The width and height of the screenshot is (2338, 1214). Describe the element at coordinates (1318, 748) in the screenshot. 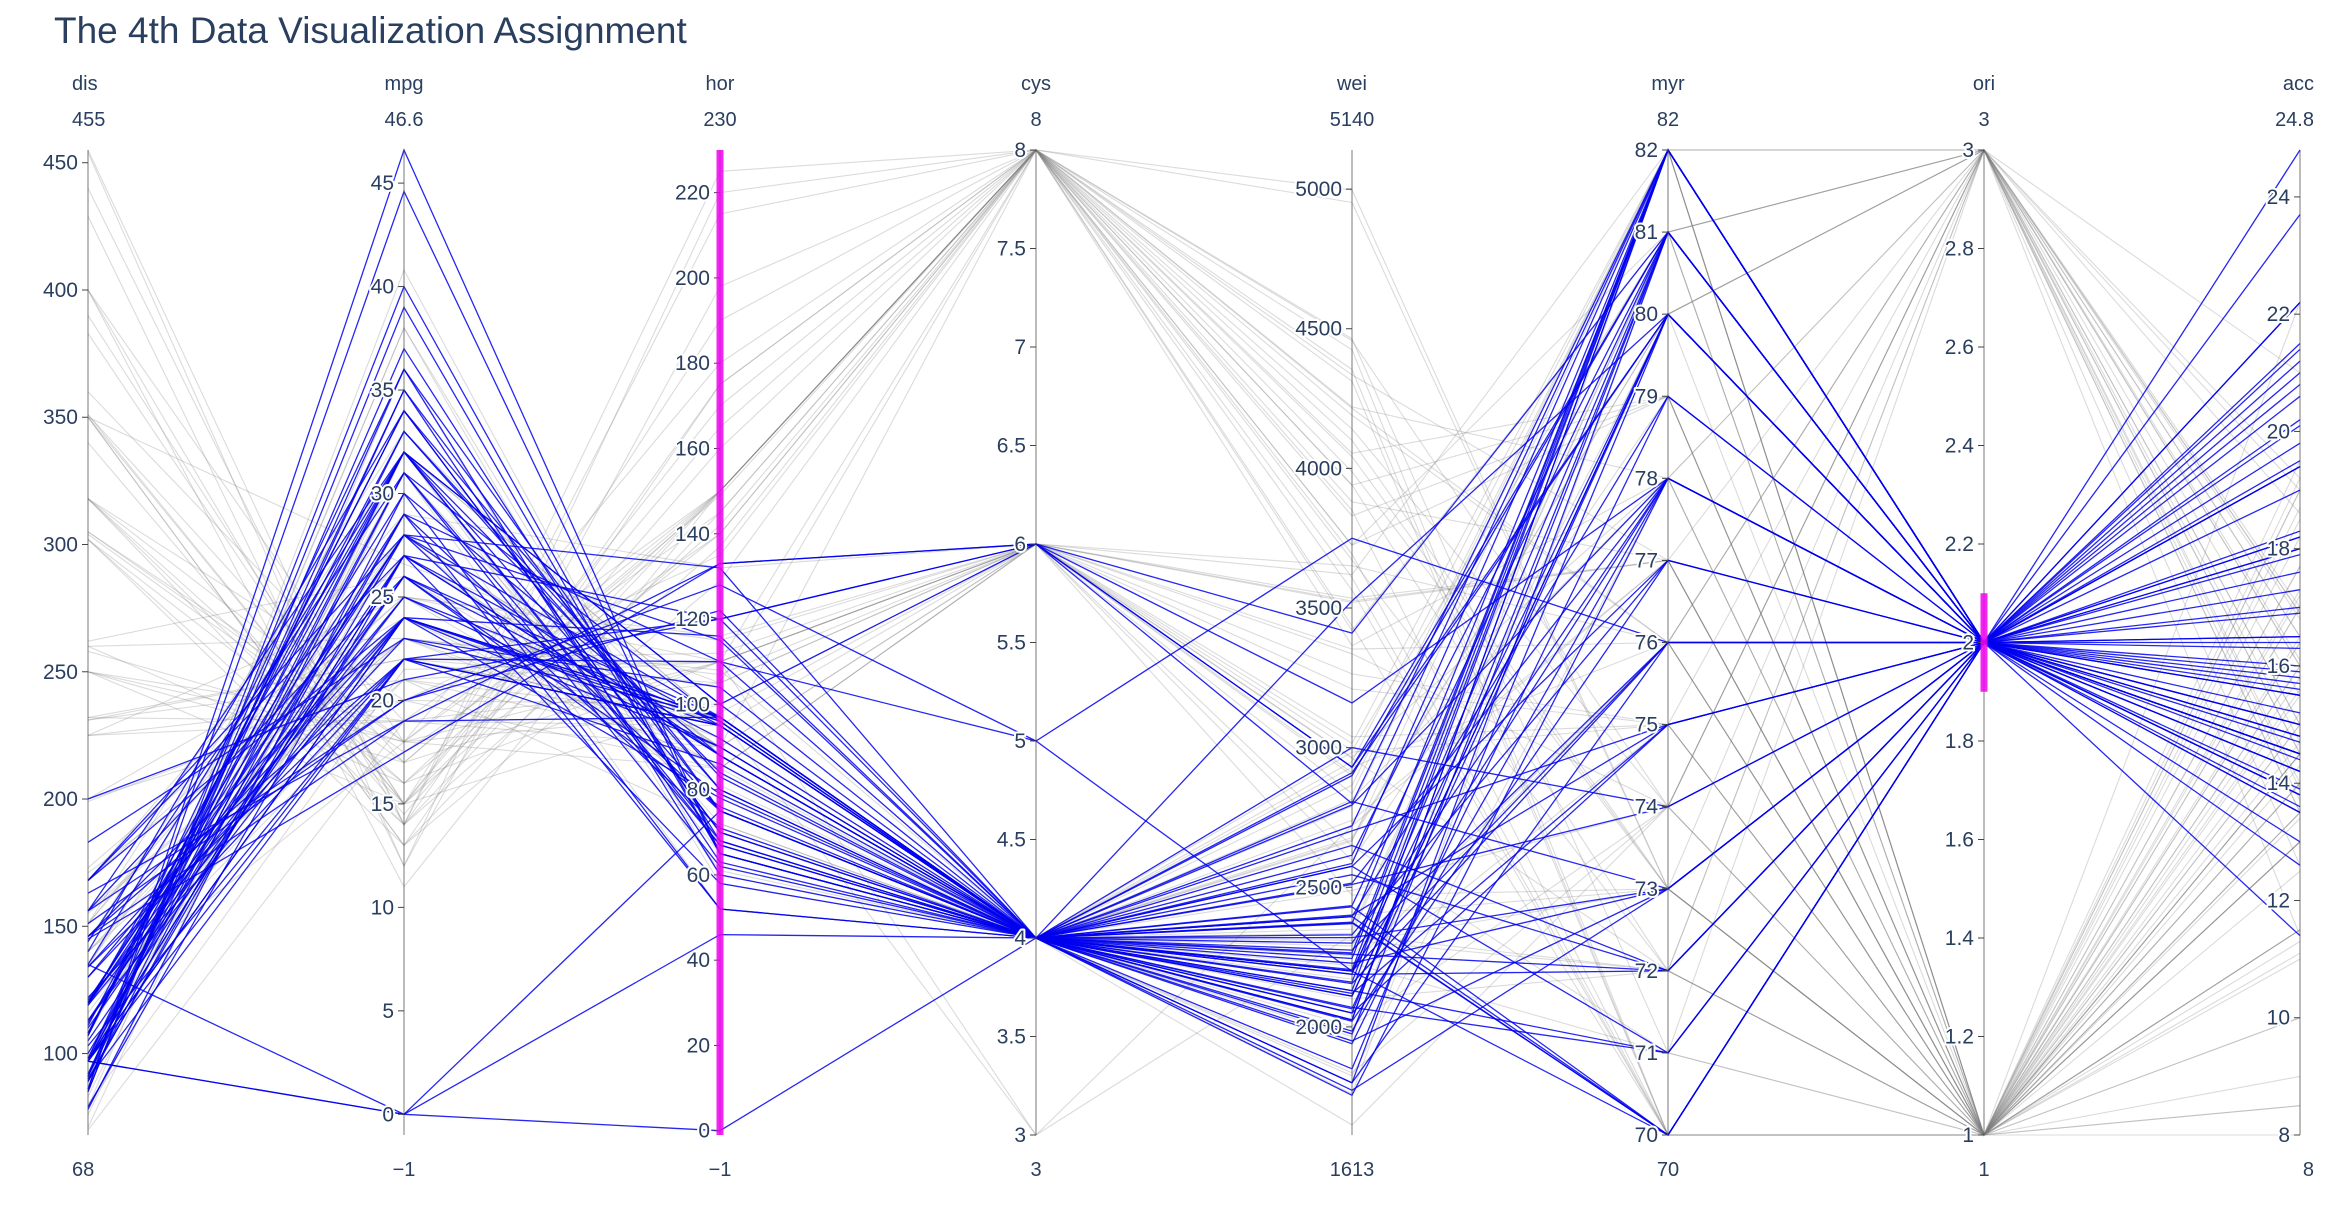

I see `tick-label: 3000` at that location.